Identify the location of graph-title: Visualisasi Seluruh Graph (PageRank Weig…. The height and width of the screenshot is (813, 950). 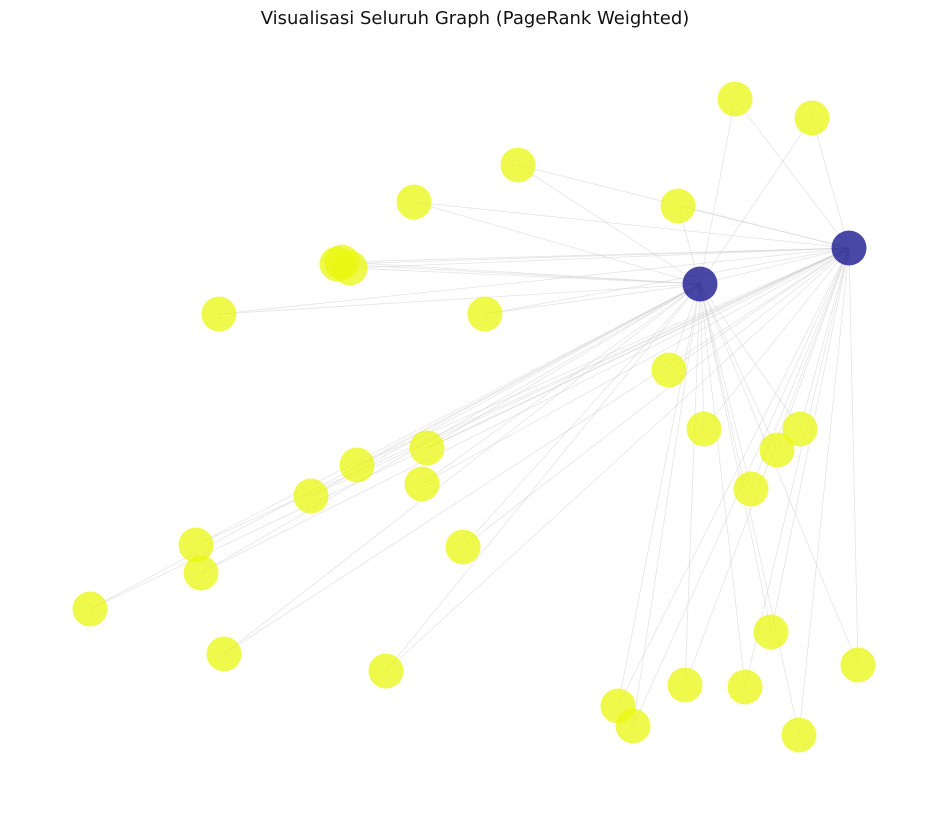
(475, 18).